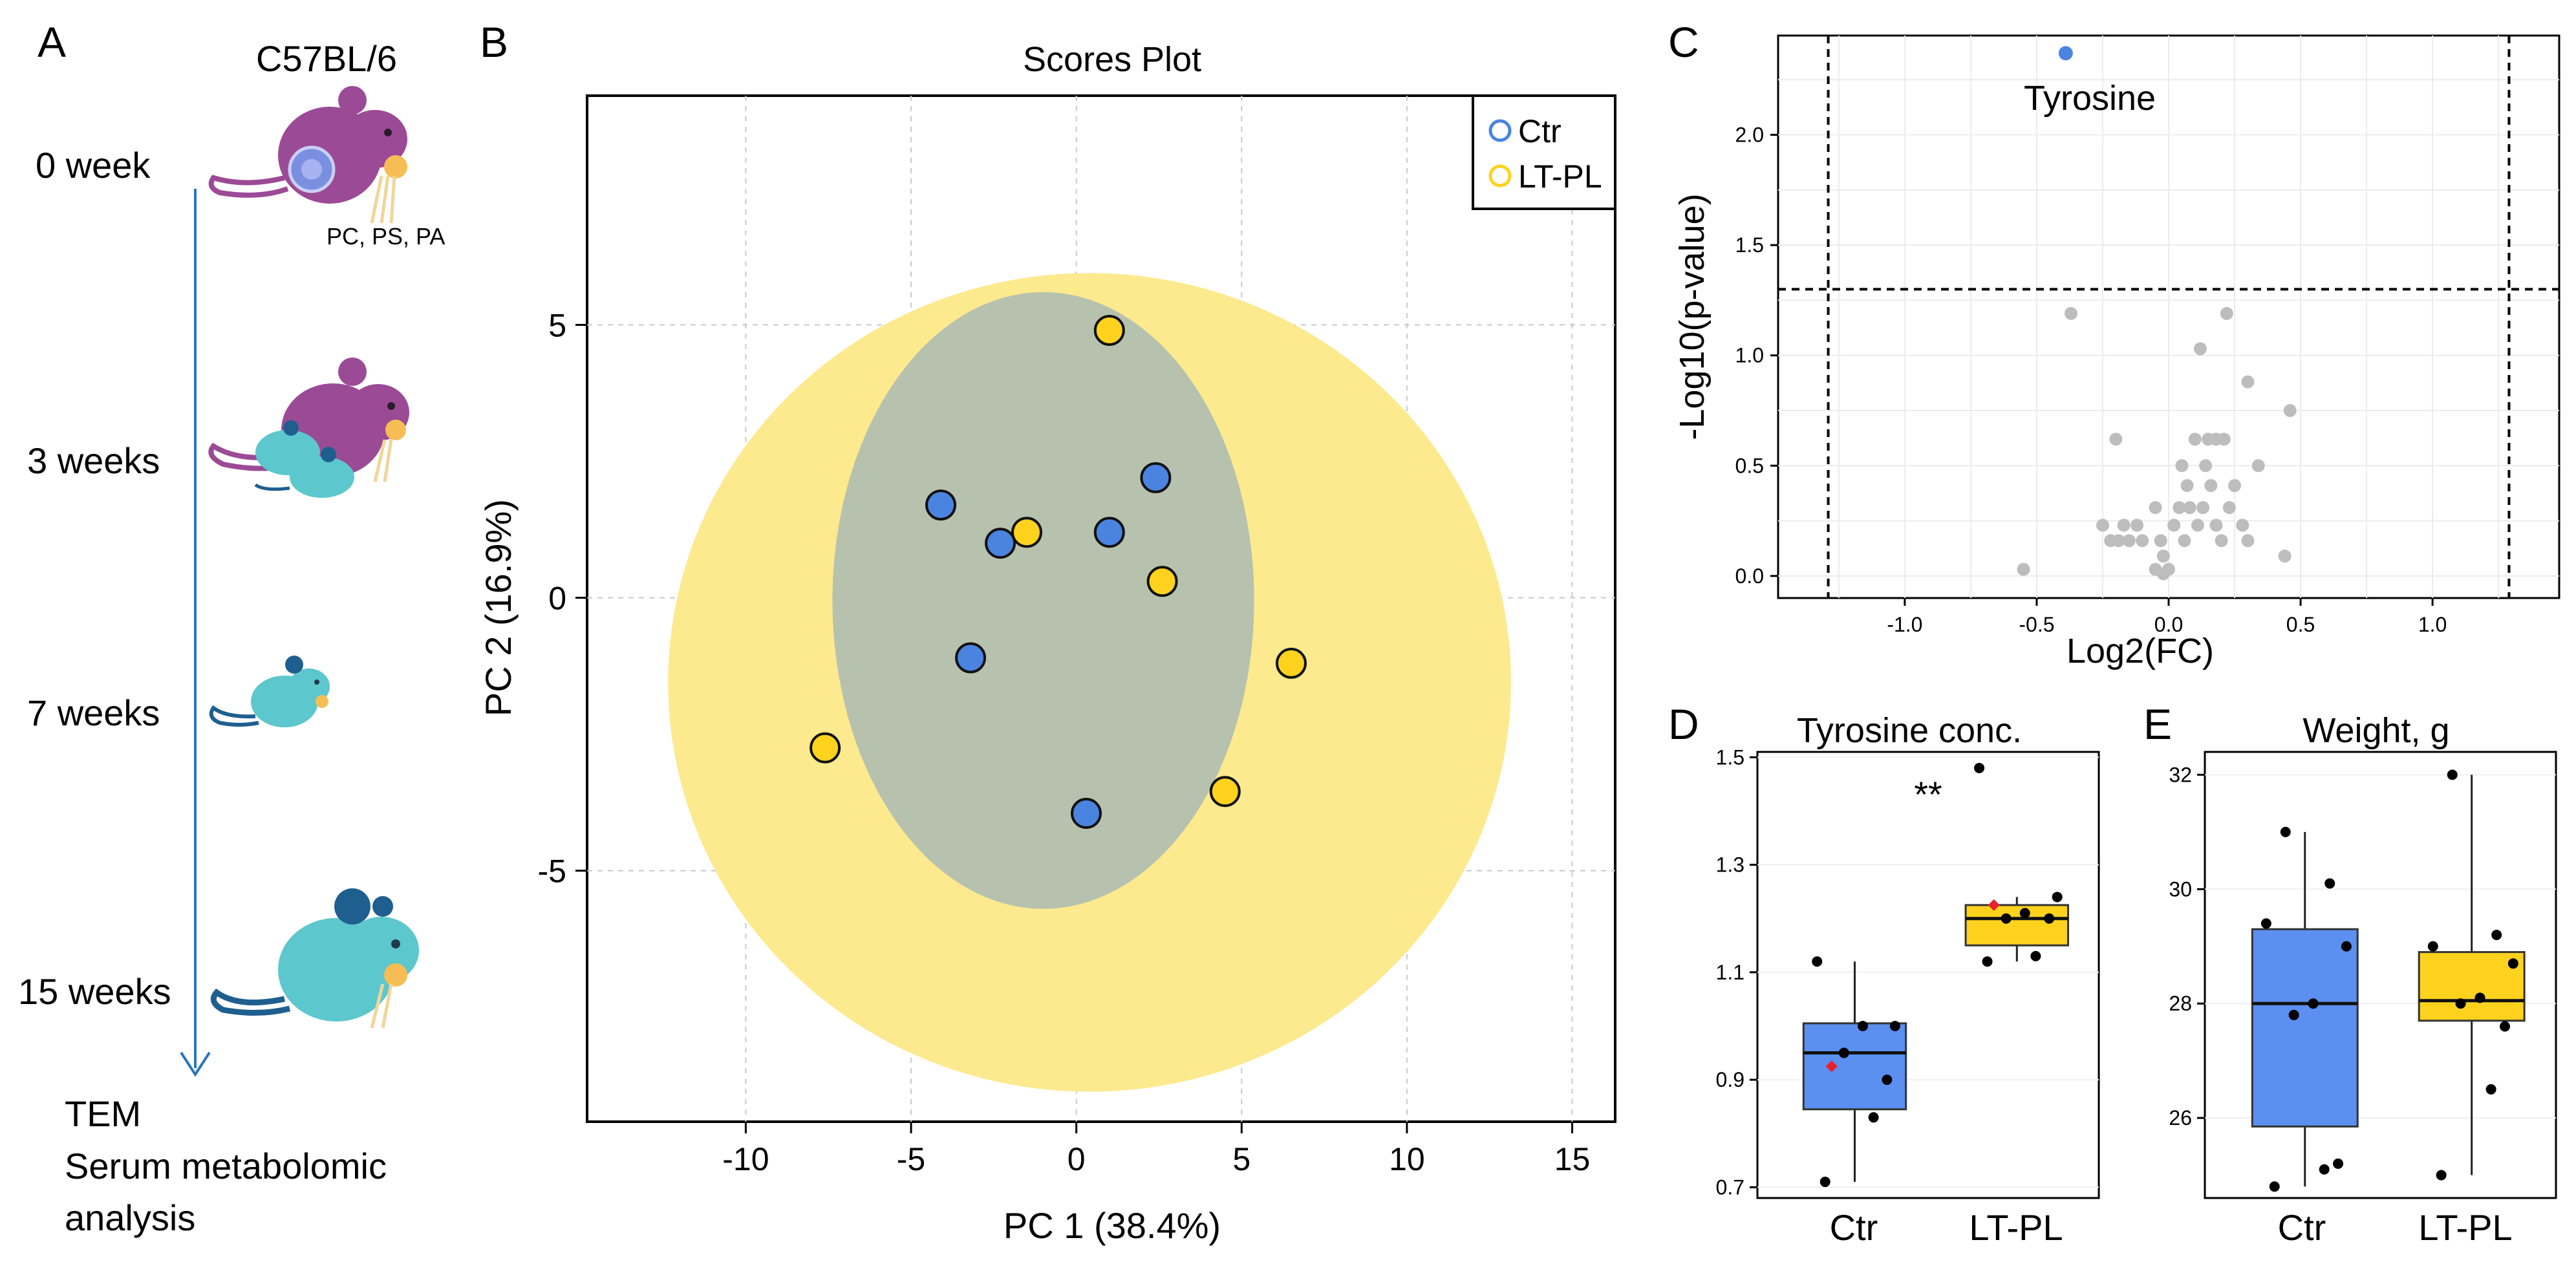  I want to click on tyrosine-mean-marker, so click(1831, 1066).